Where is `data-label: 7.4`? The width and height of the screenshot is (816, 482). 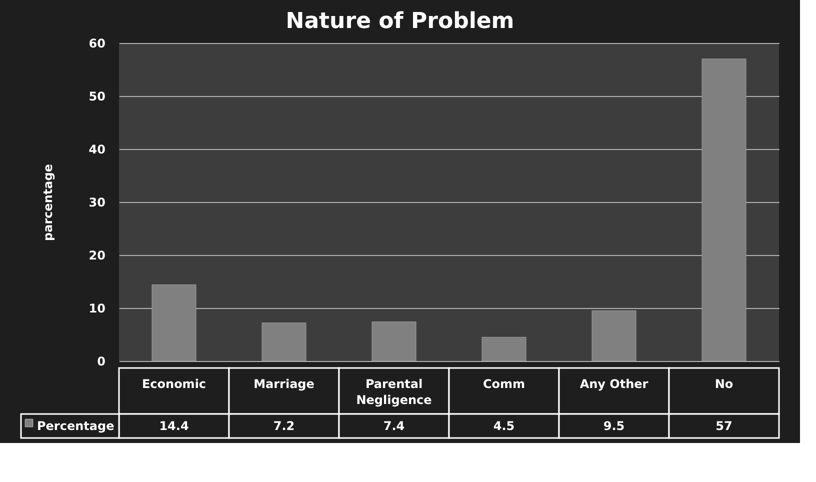
data-label: 7.4 is located at coordinates (394, 426).